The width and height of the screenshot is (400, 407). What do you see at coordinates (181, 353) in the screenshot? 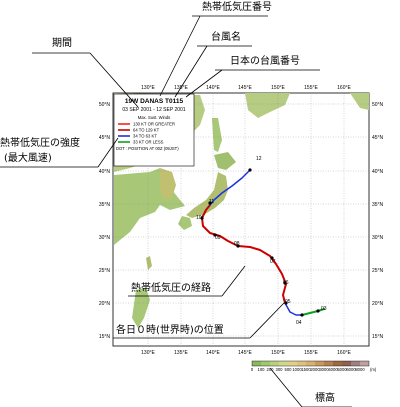
I see `lon-label-135-bottom: 135°E` at bounding box center [181, 353].